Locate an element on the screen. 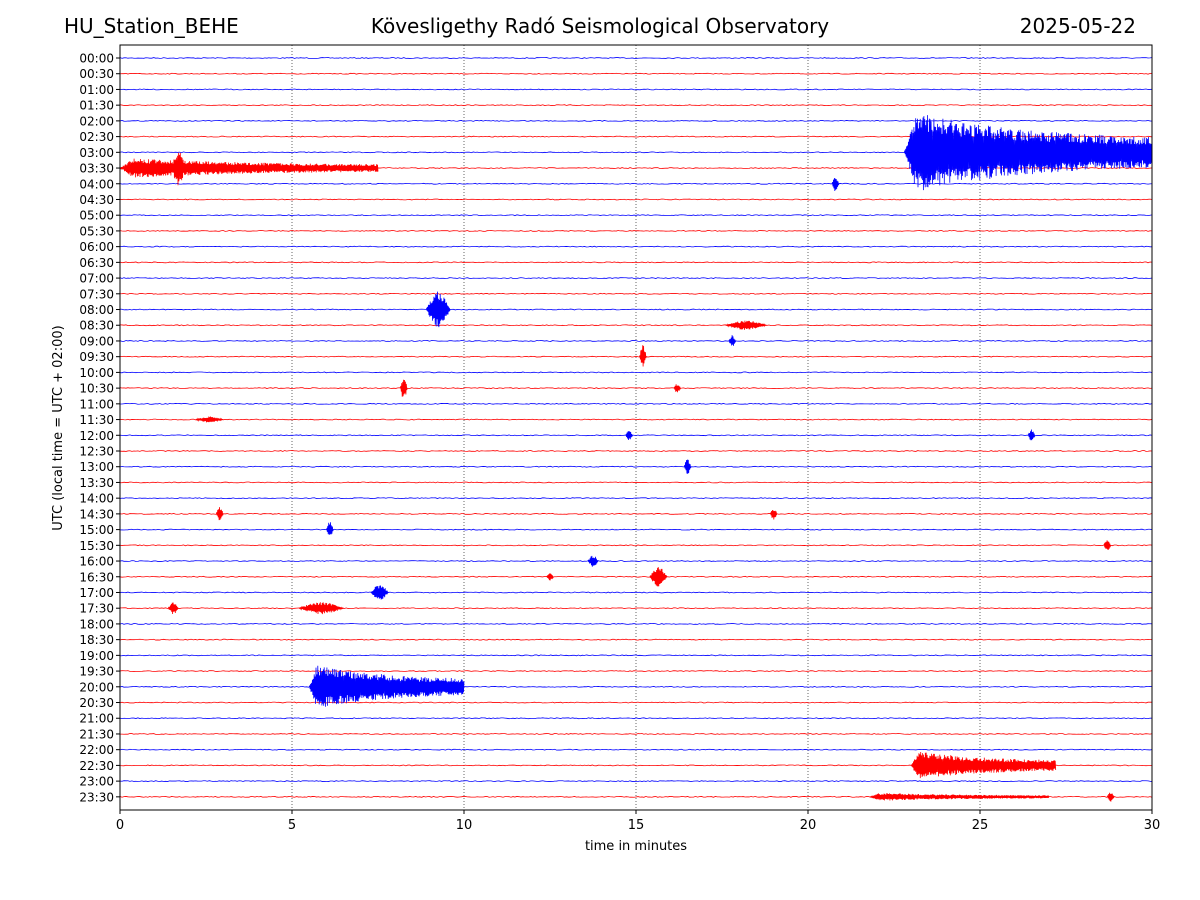  y-tick-label: 05:30 is located at coordinates (96, 231).